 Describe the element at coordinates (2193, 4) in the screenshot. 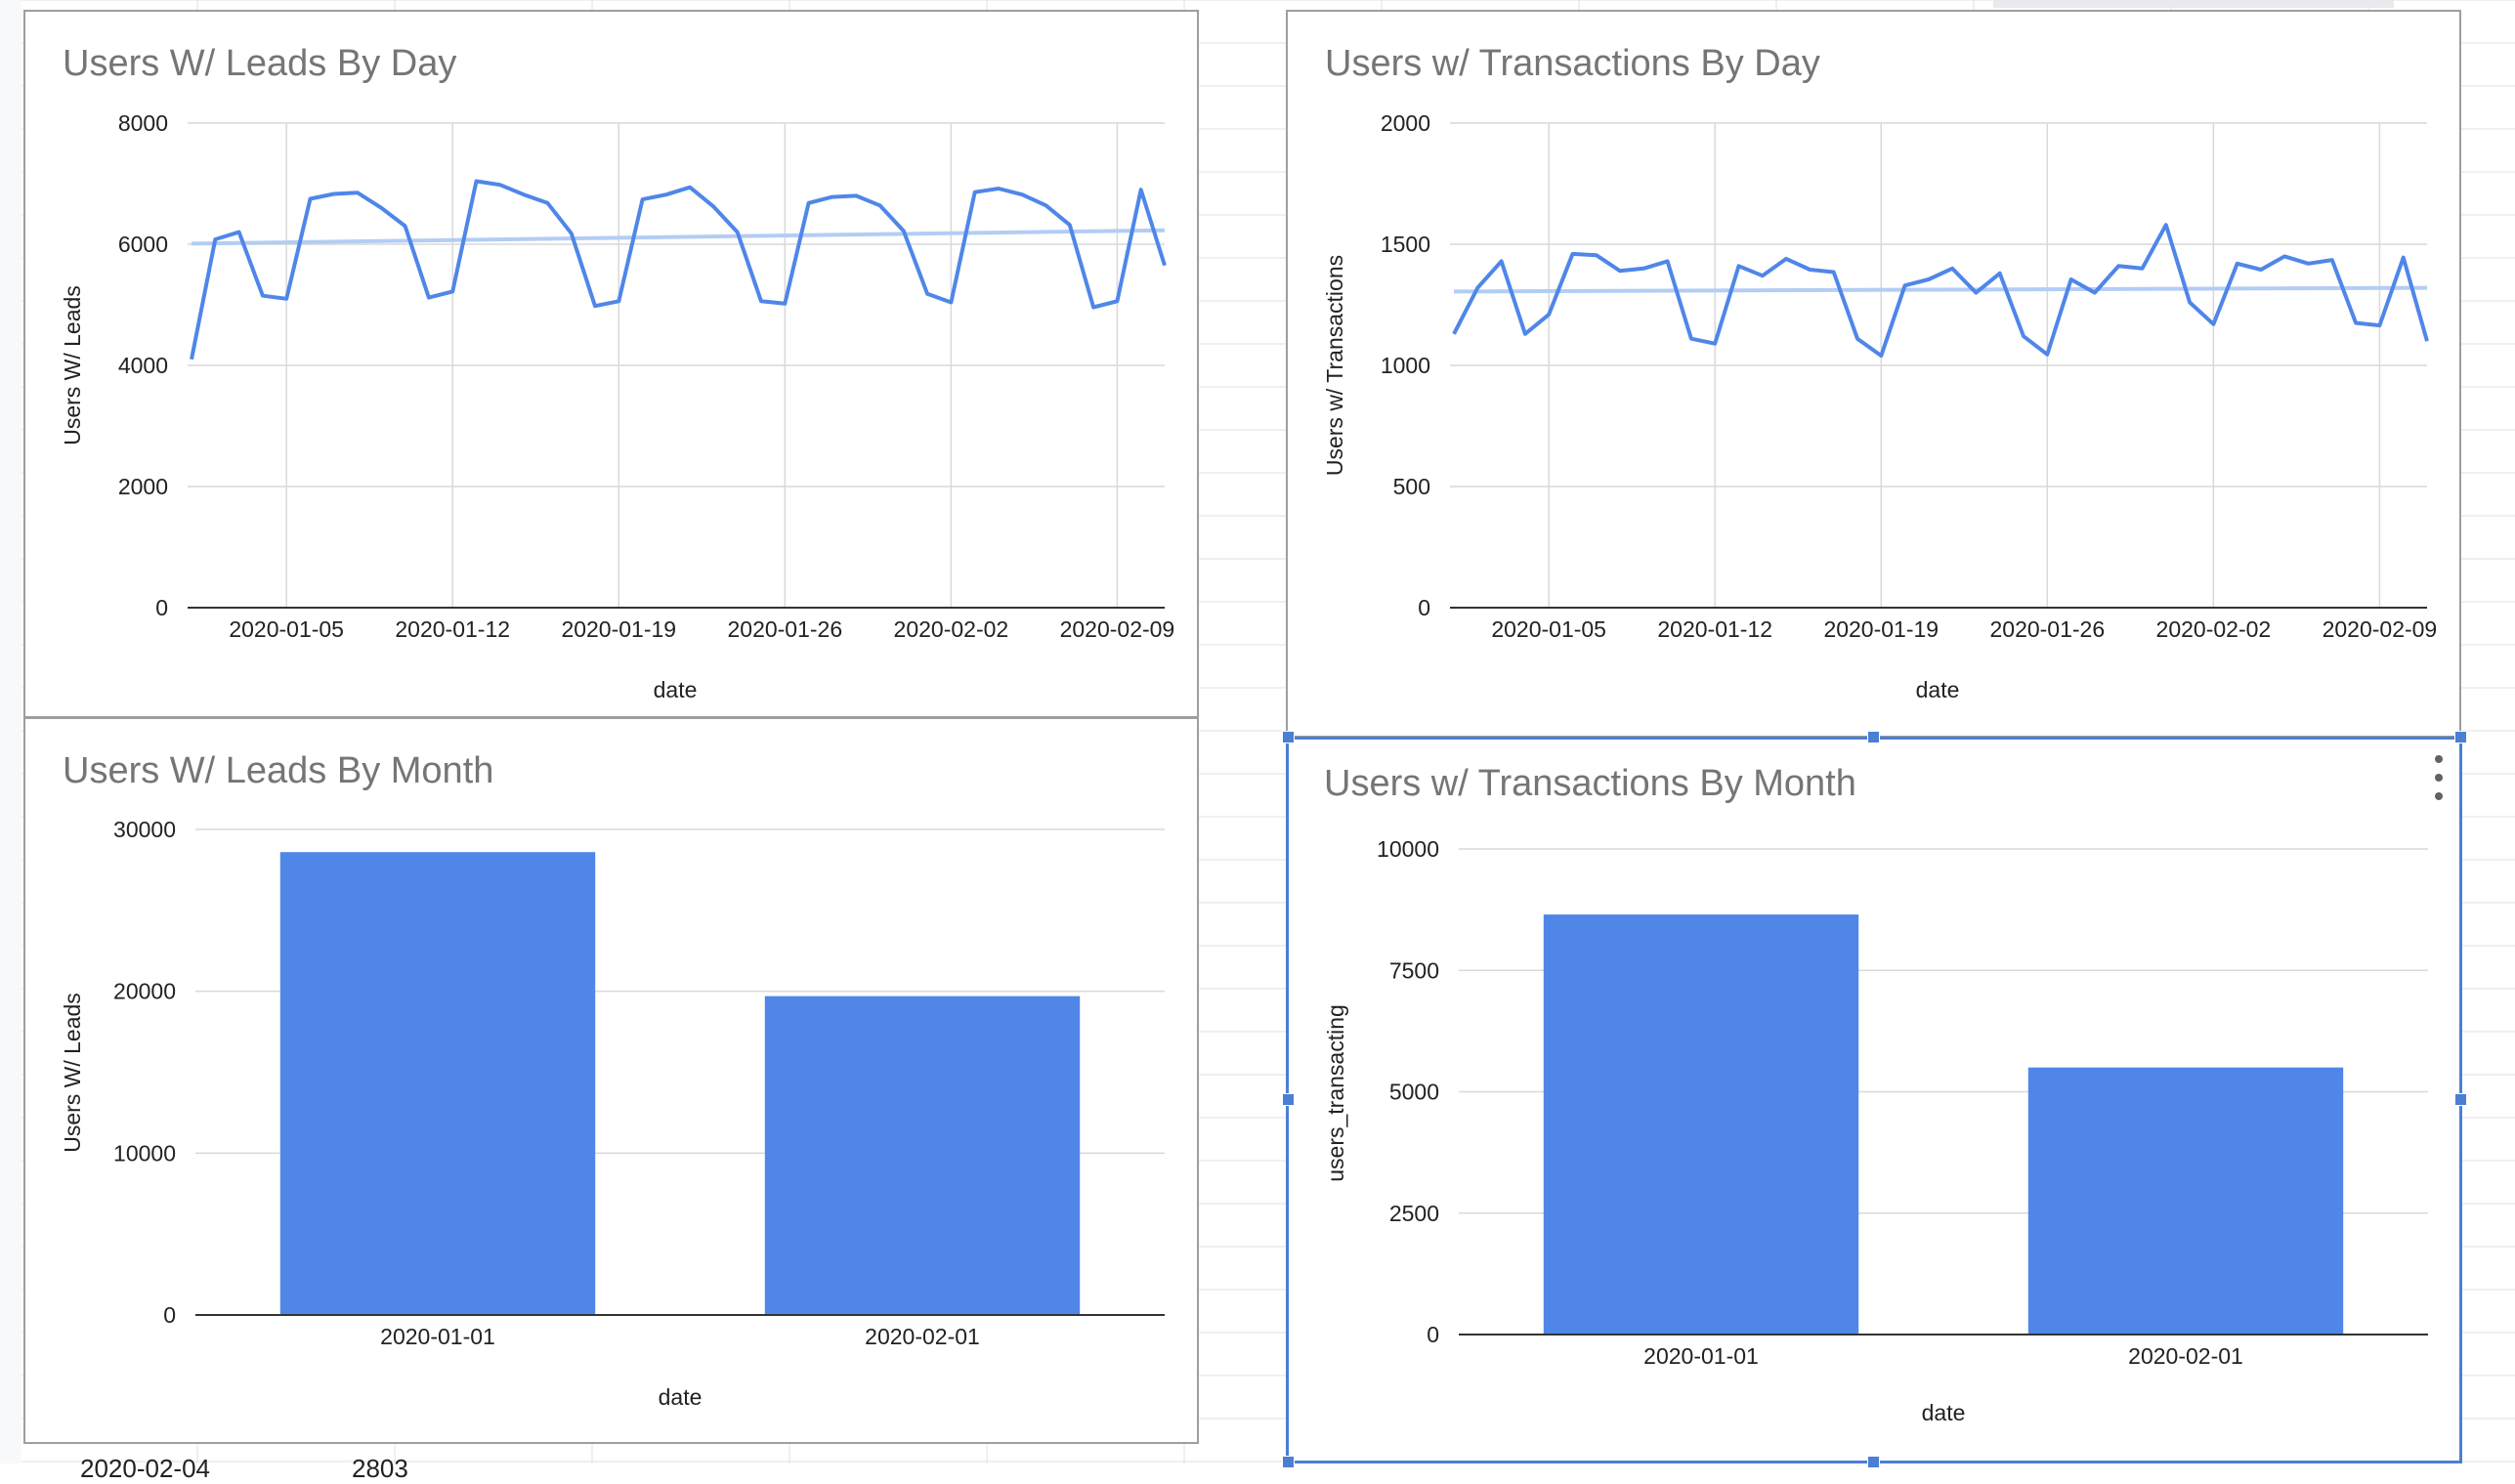

I see `column-header-highlight` at that location.